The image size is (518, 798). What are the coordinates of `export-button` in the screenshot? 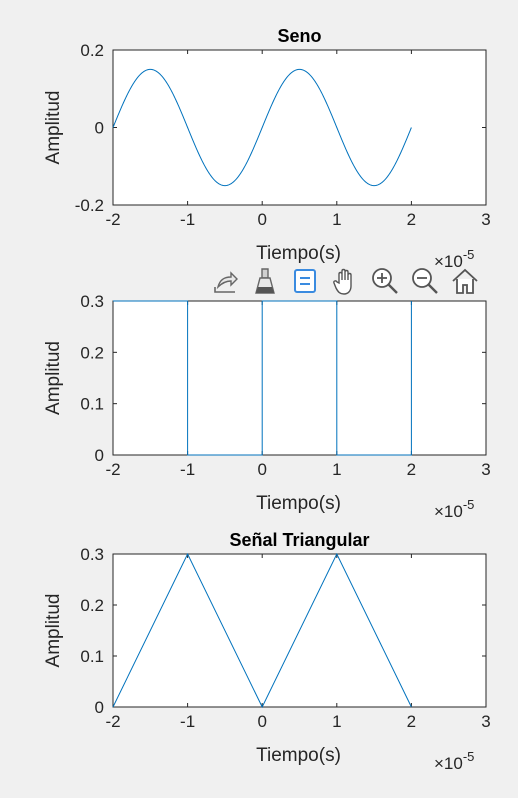 It's located at (225, 281).